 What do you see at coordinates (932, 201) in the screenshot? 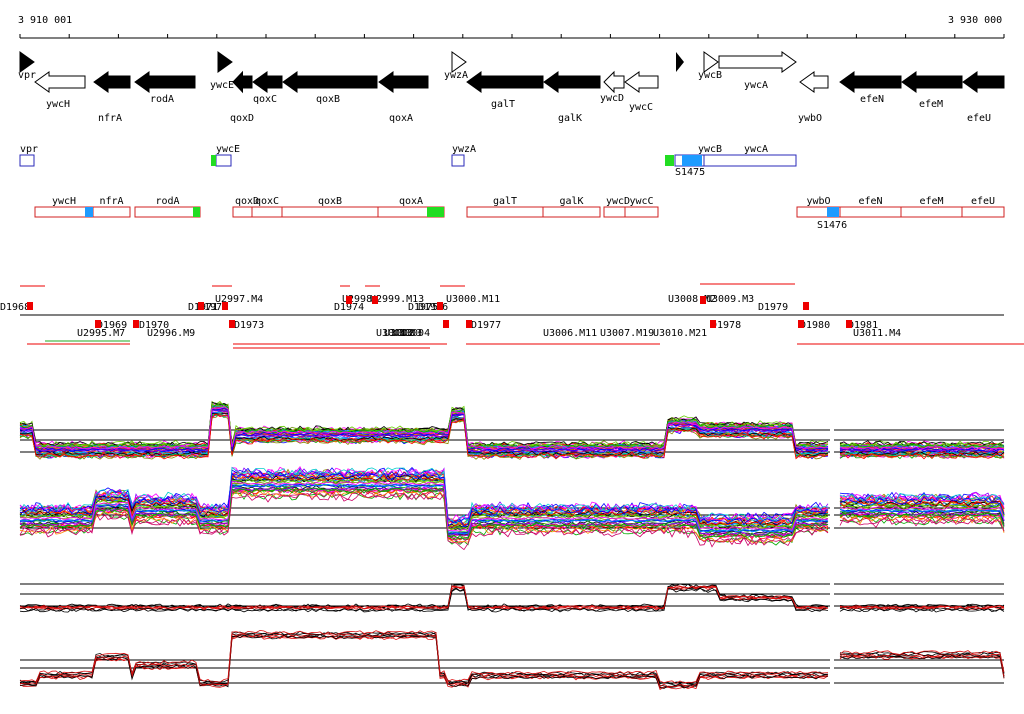
I see `reverse-box-label: efeM` at bounding box center [932, 201].